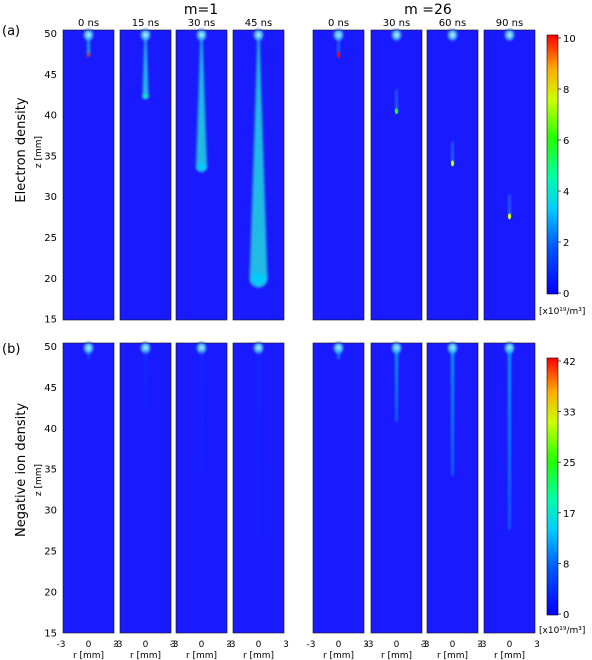  I want to click on z-tick-label: 40, so click(50, 429).